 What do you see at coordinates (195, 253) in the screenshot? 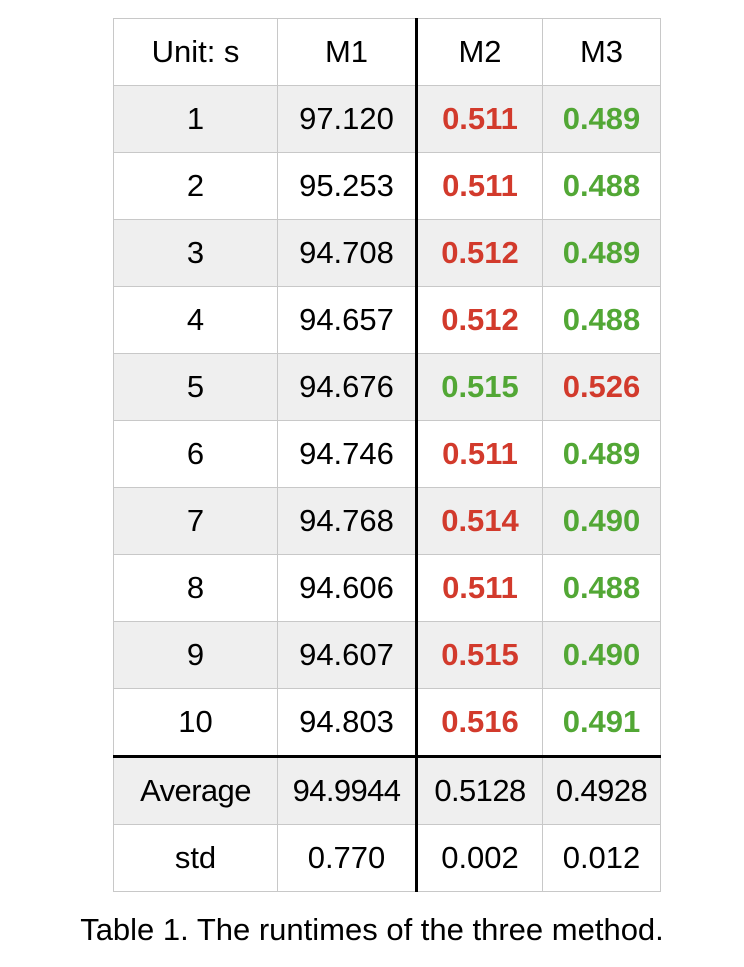
I see `row-label: 3` at bounding box center [195, 253].